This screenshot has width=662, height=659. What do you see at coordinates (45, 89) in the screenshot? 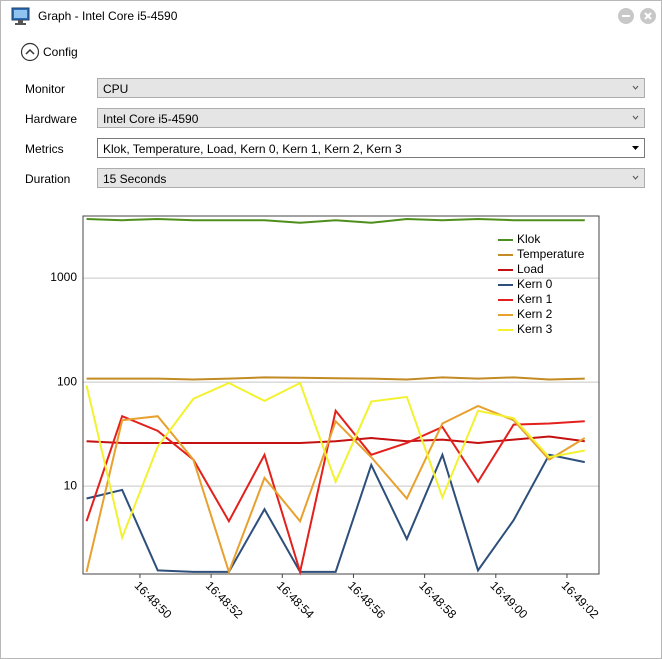
I see `field-label: Monitor` at bounding box center [45, 89].